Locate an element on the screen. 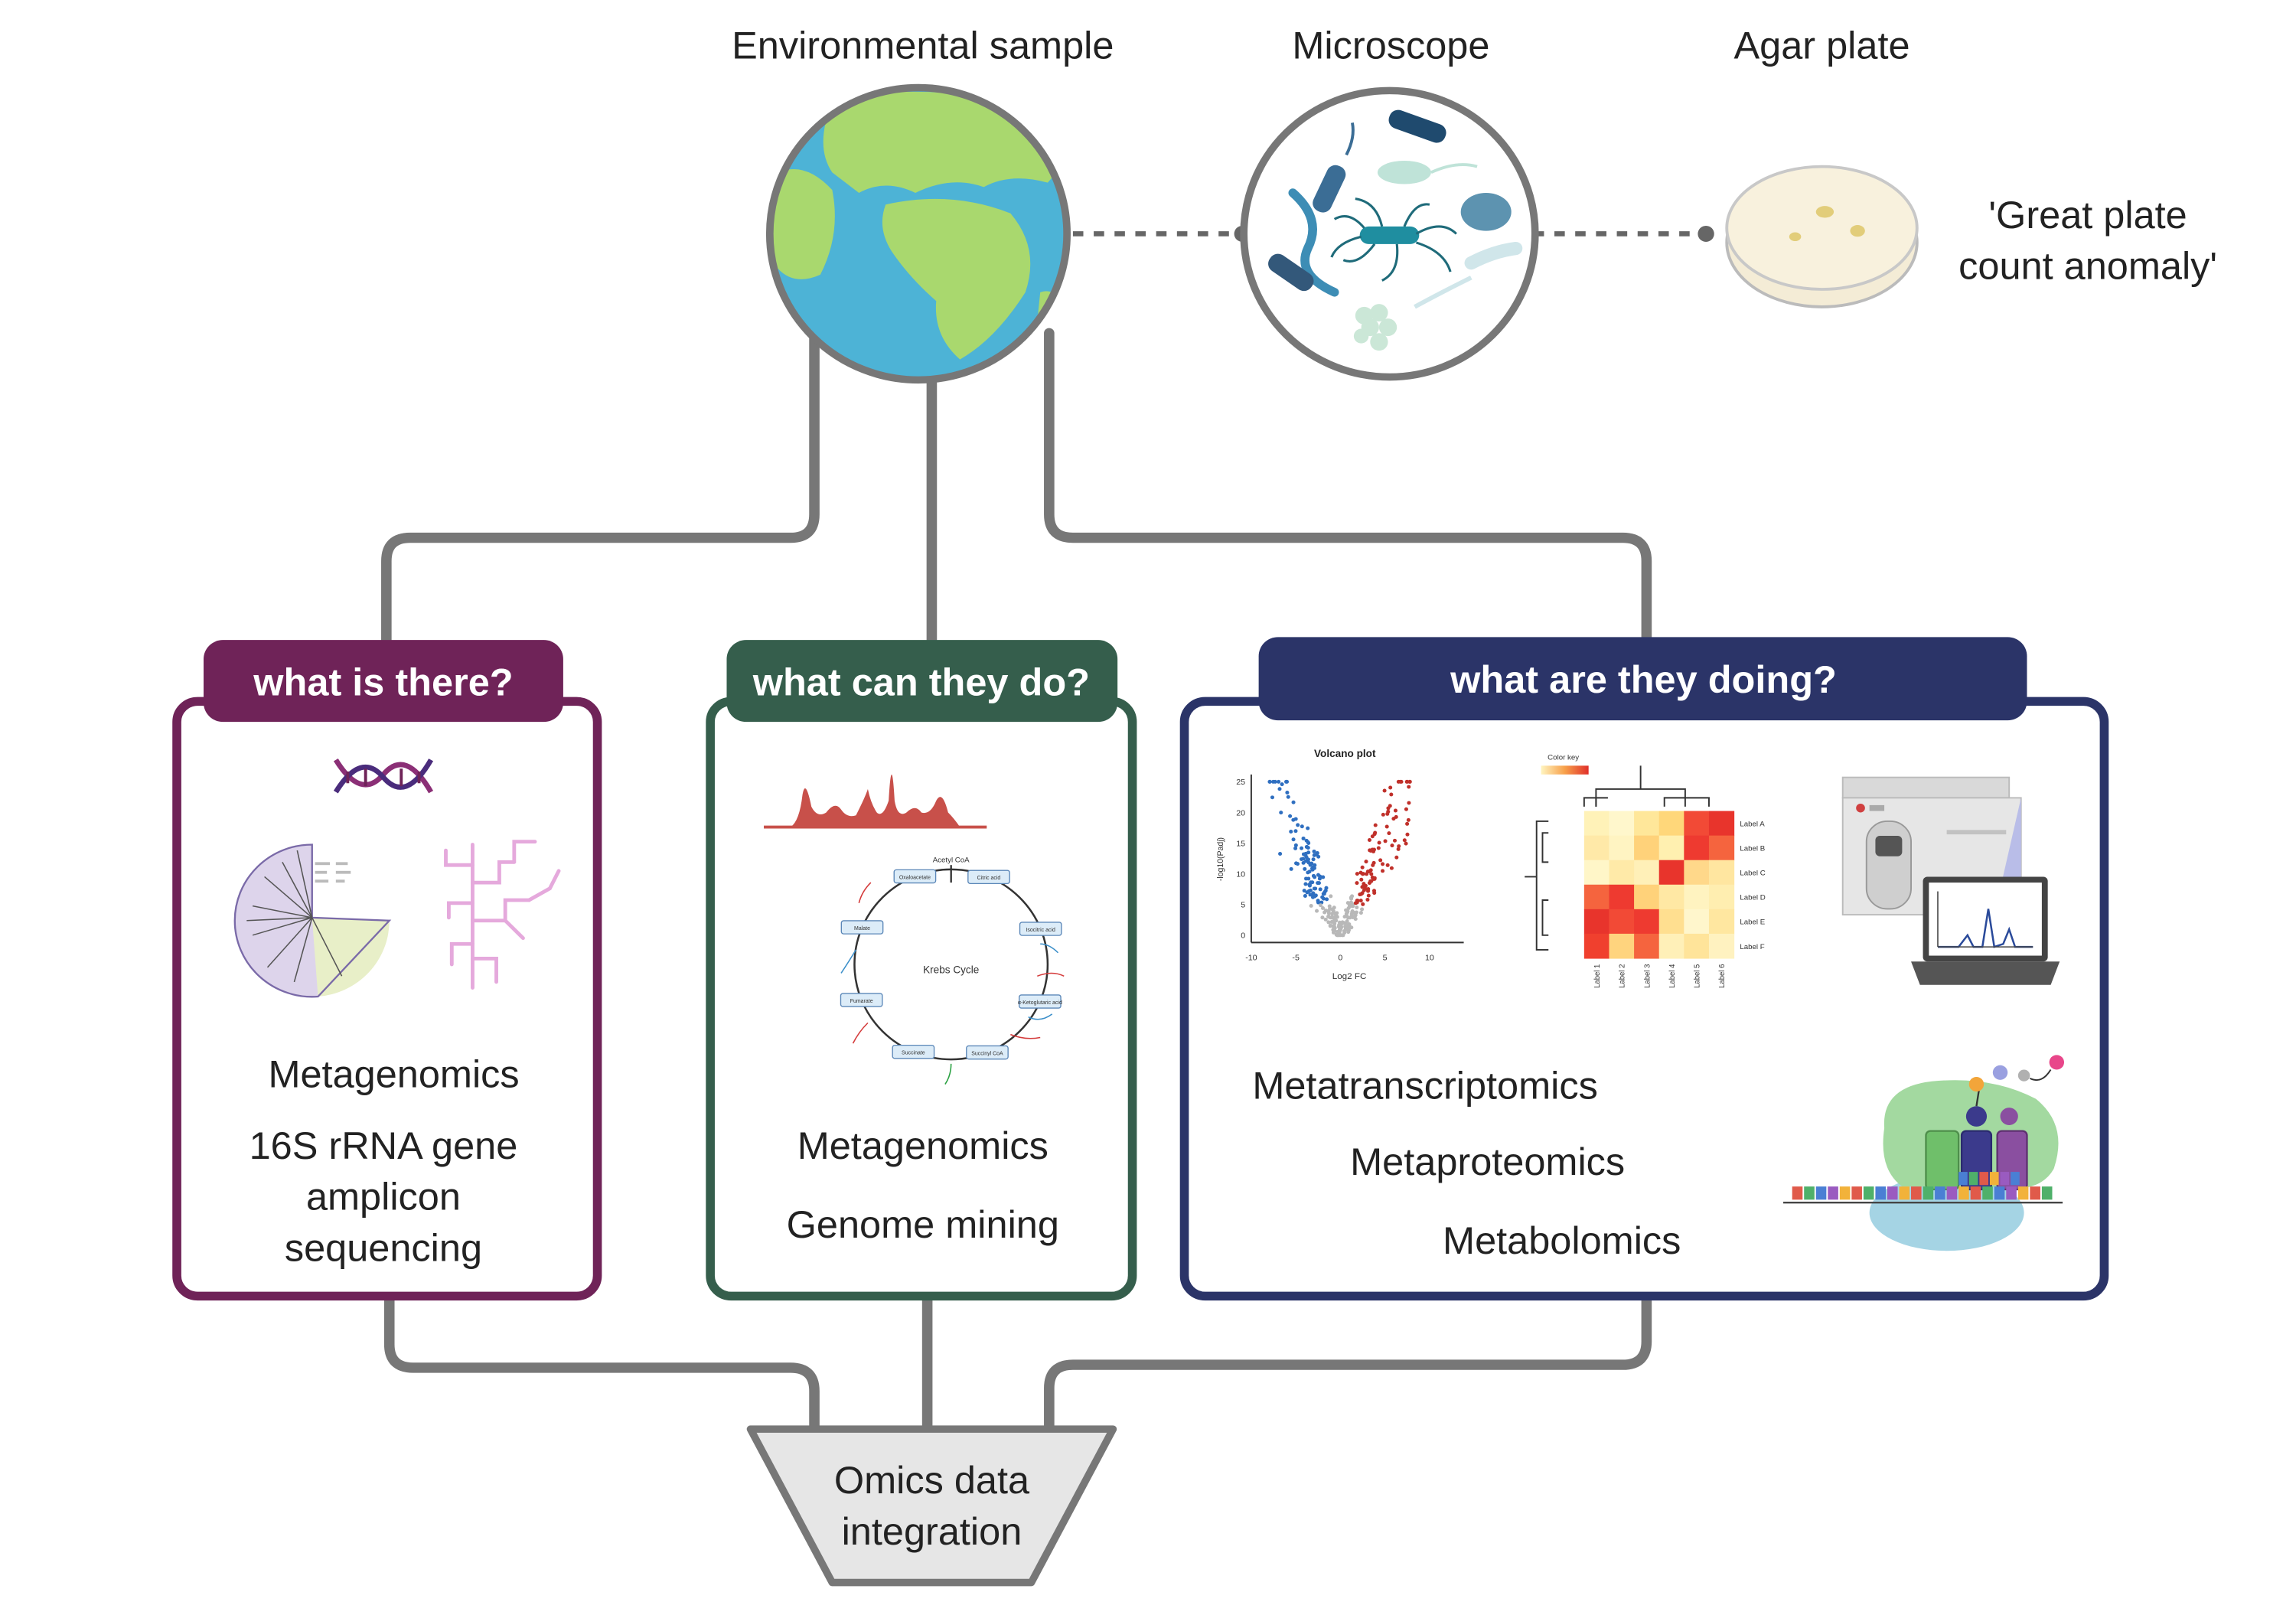 The width and height of the screenshot is (2296, 1615). left-item-16s-line3: sequencing is located at coordinates (383, 1248).